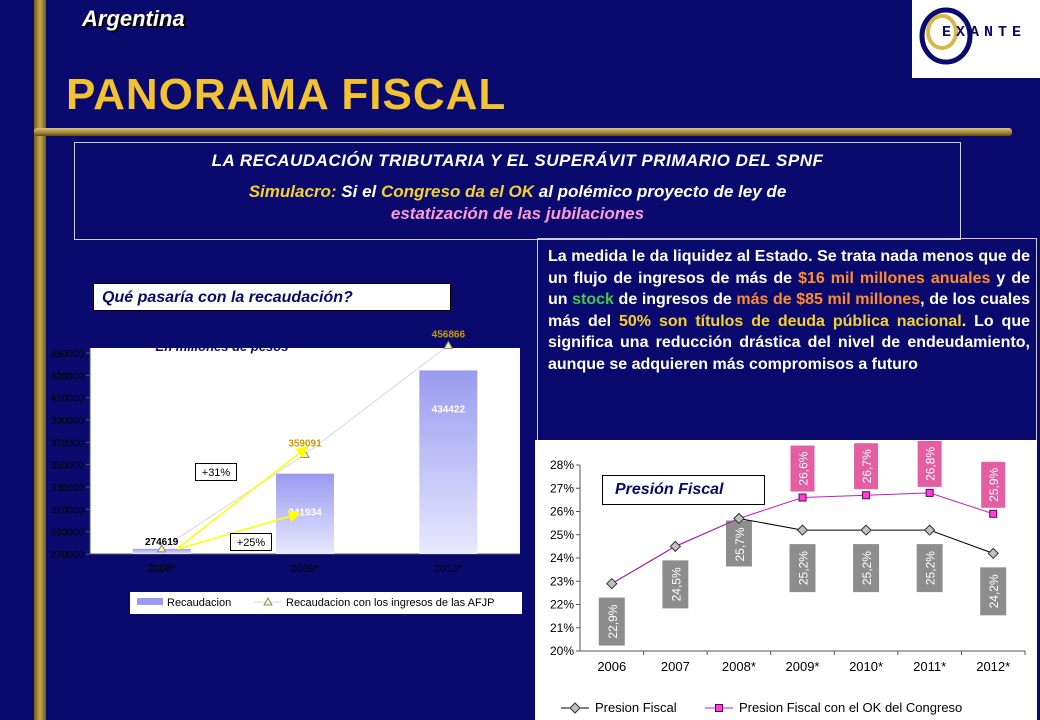  I want to click on legend-afjp-label: Recaudacion con los ingresos de las AFJP, so click(390, 603).